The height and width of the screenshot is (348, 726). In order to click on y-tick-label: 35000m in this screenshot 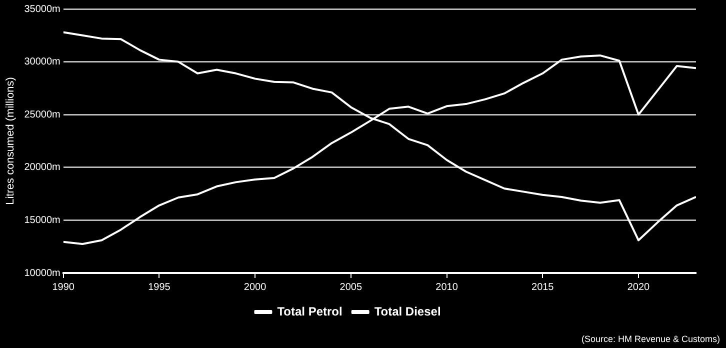, I will do `click(42, 9)`.